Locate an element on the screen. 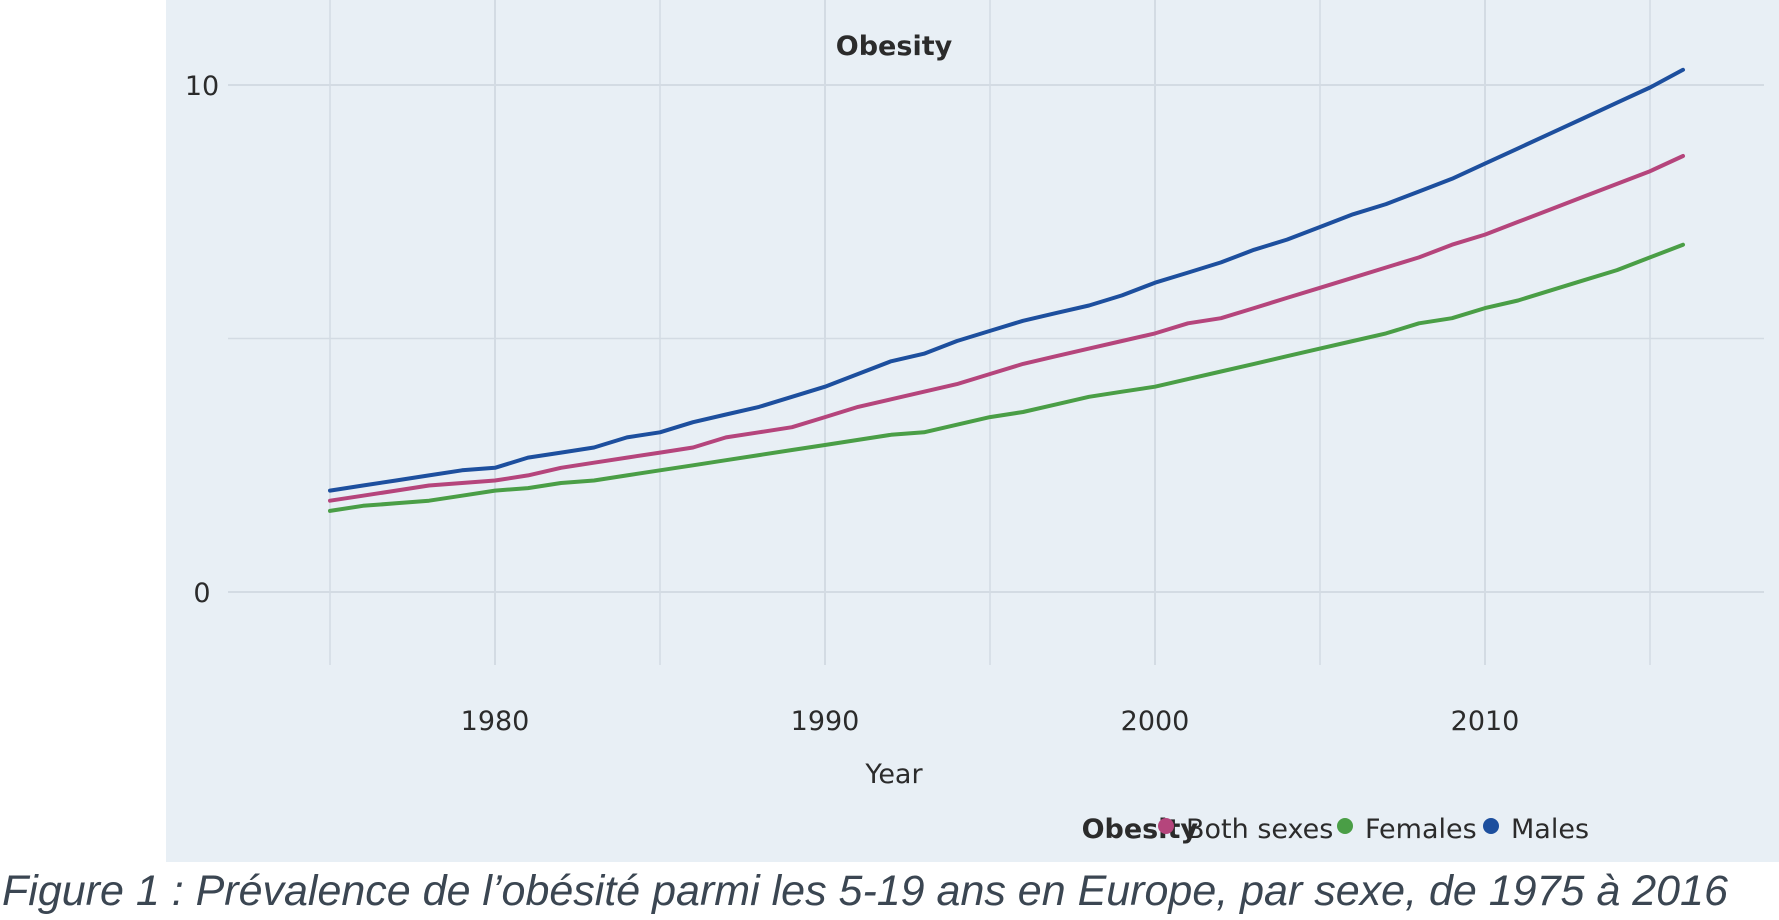 This screenshot has width=1779, height=920. x-tick-label: 1980 is located at coordinates (495, 721).